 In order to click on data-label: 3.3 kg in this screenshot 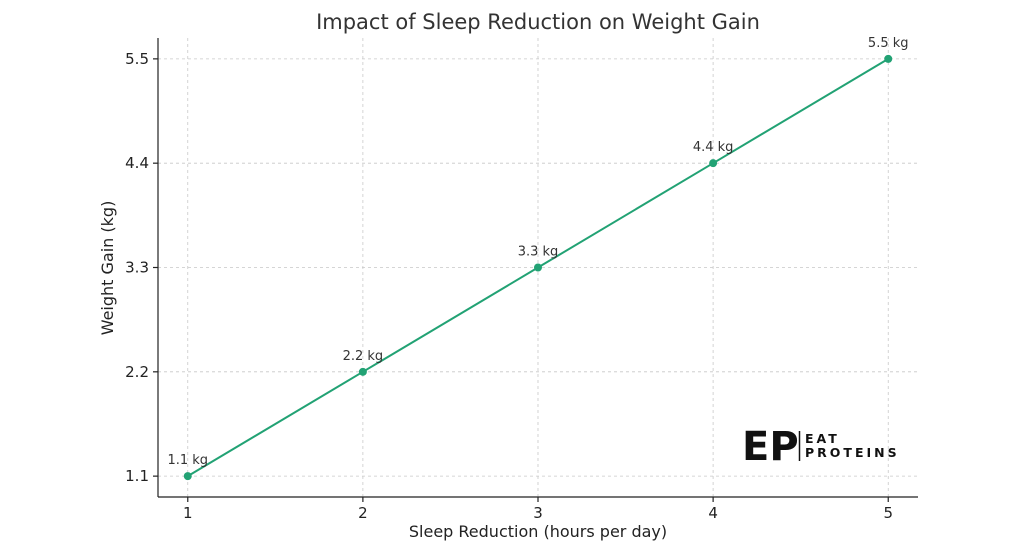, I will do `click(538, 252)`.